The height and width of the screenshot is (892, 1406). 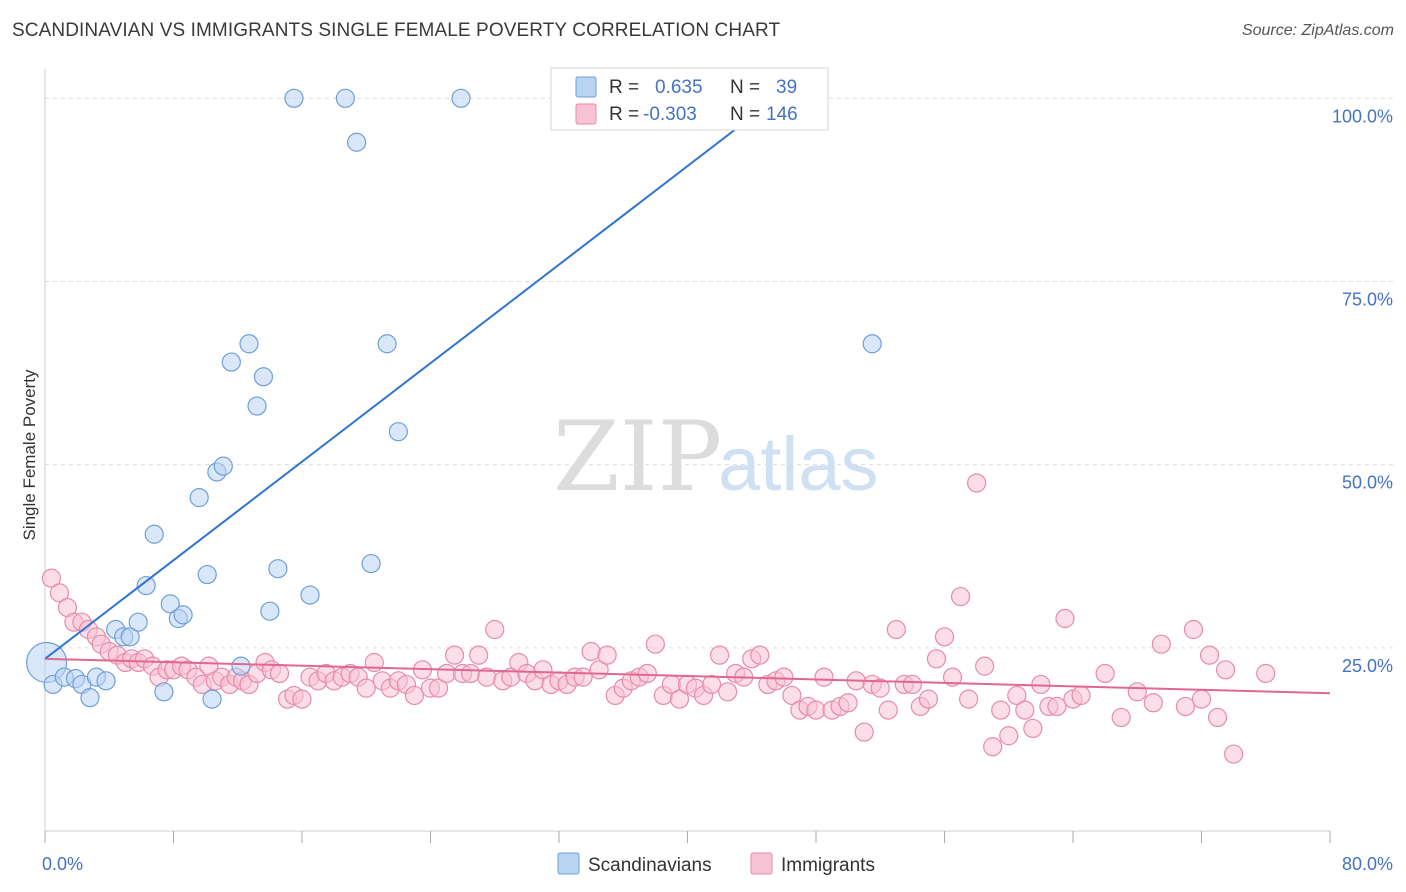 What do you see at coordinates (1367, 666) in the screenshot?
I see `y-tick-label-0: 25.0%` at bounding box center [1367, 666].